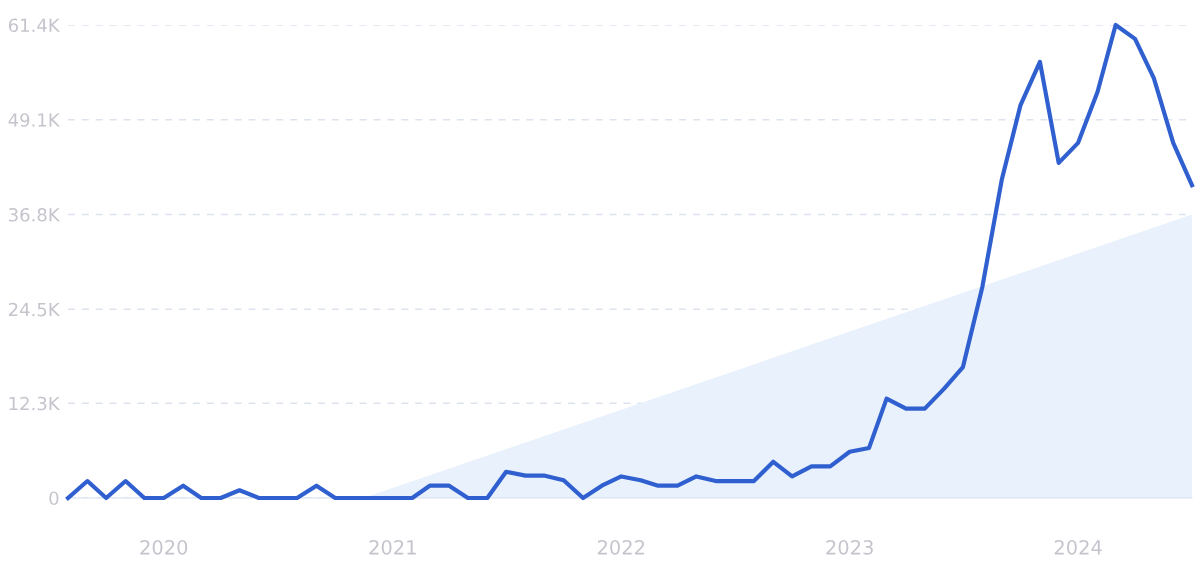  Describe the element at coordinates (849, 547) in the screenshot. I see `x-tick-label: 2023` at that location.